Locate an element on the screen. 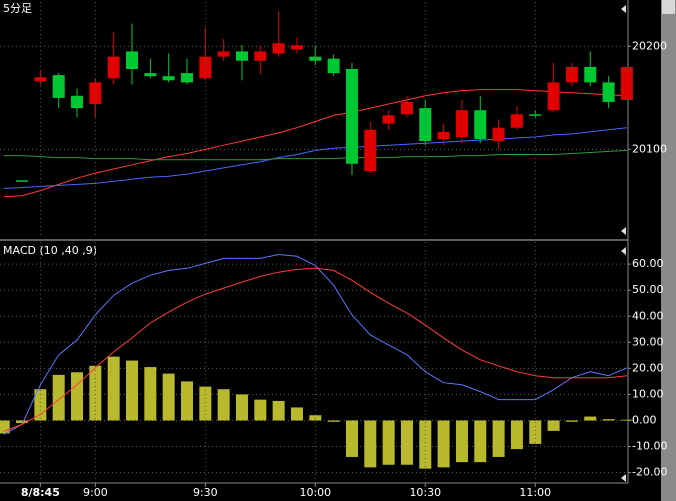 This screenshot has height=501, width=676. y-tick-label: -20.00 is located at coordinates (649, 472).